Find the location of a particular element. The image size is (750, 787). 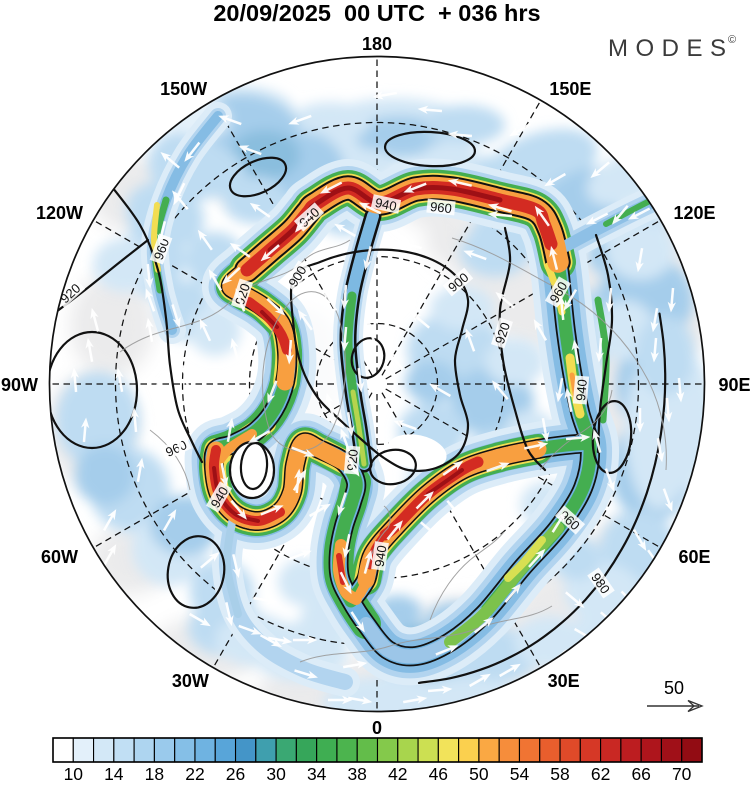

svg-text: 34 is located at coordinates (317, 773).